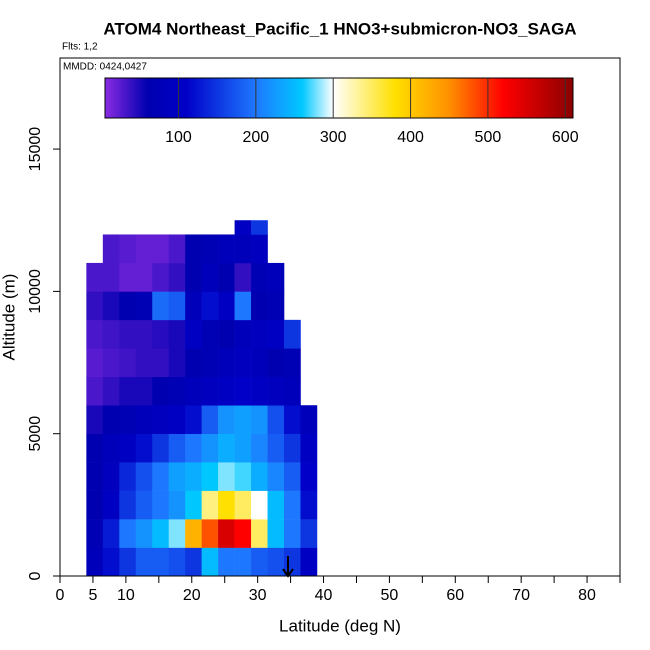 This screenshot has height=650, width=650. Describe the element at coordinates (455, 595) in the screenshot. I see `x-tick-label: 60` at that location.